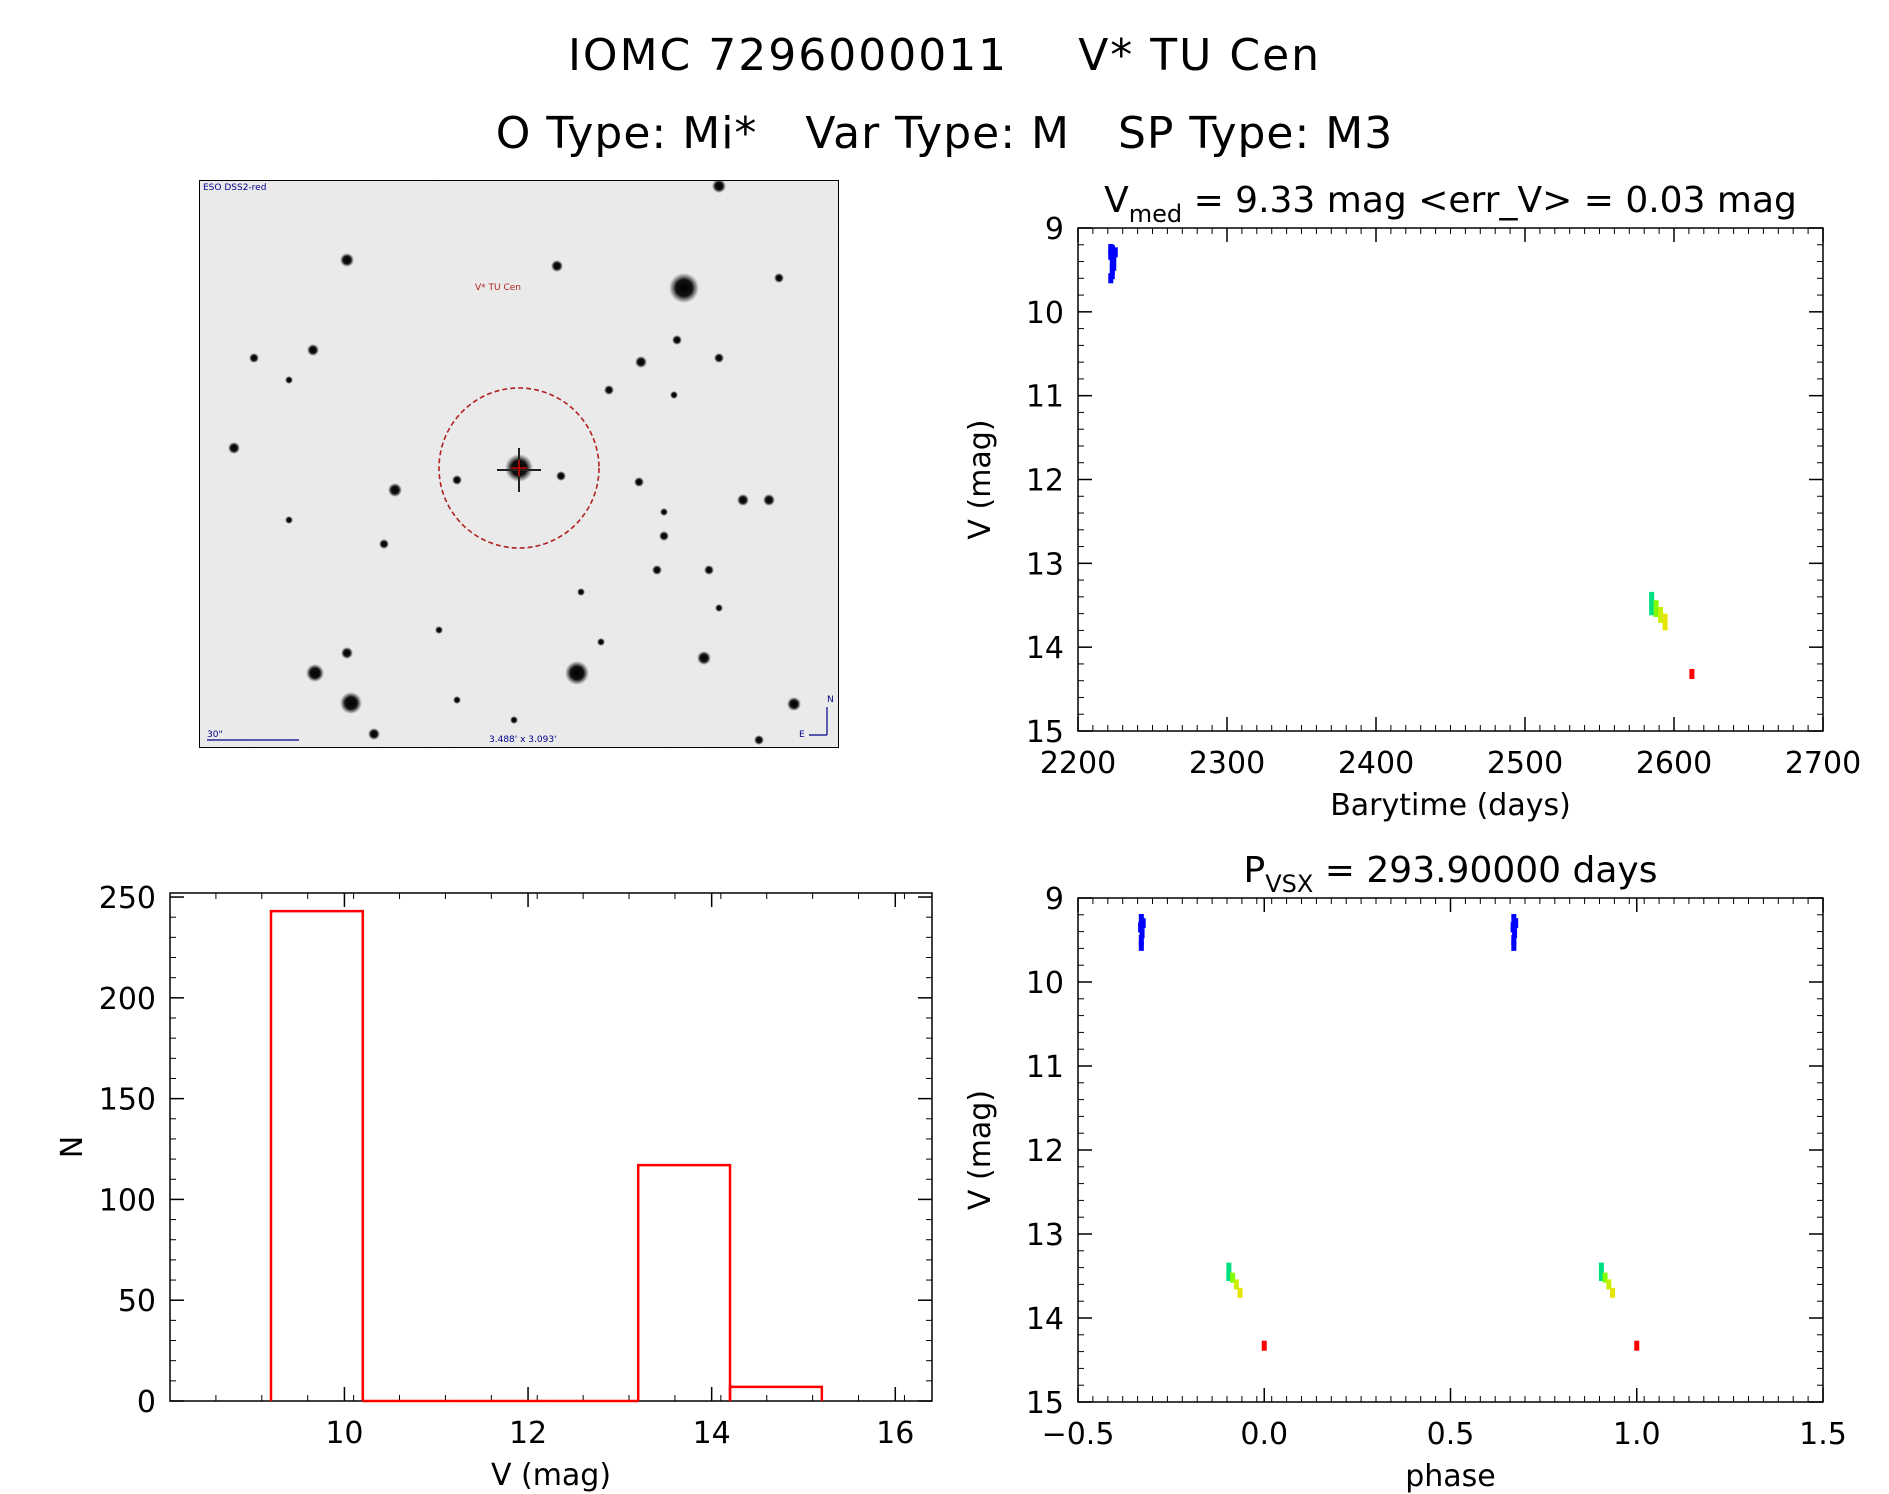 This screenshot has width=1889, height=1494. Describe the element at coordinates (788, 55) in the screenshot. I see `object-id: IOMC 7296000011` at that location.